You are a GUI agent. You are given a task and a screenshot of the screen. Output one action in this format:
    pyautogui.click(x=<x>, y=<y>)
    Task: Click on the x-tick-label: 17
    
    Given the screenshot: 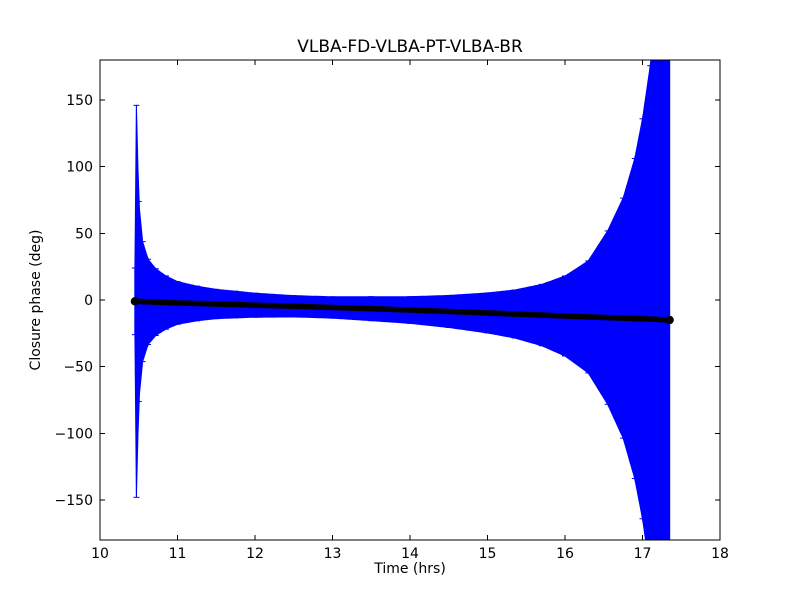 What is the action you would take?
    pyautogui.click(x=643, y=554)
    